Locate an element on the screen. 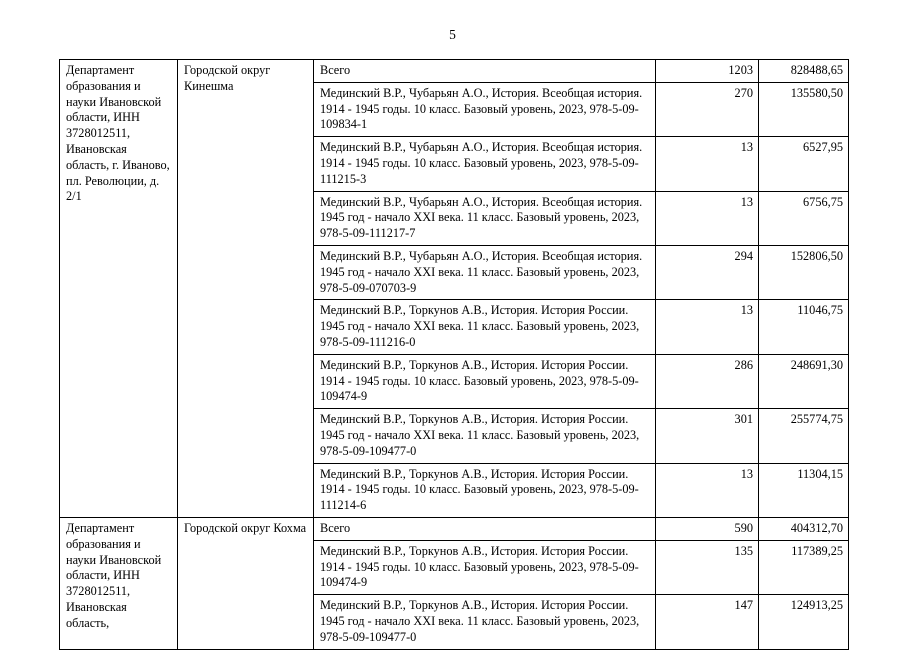 Image resolution: width=905 pixels, height=650 pixels. sum-cell: 11046,75 is located at coordinates (803, 327).